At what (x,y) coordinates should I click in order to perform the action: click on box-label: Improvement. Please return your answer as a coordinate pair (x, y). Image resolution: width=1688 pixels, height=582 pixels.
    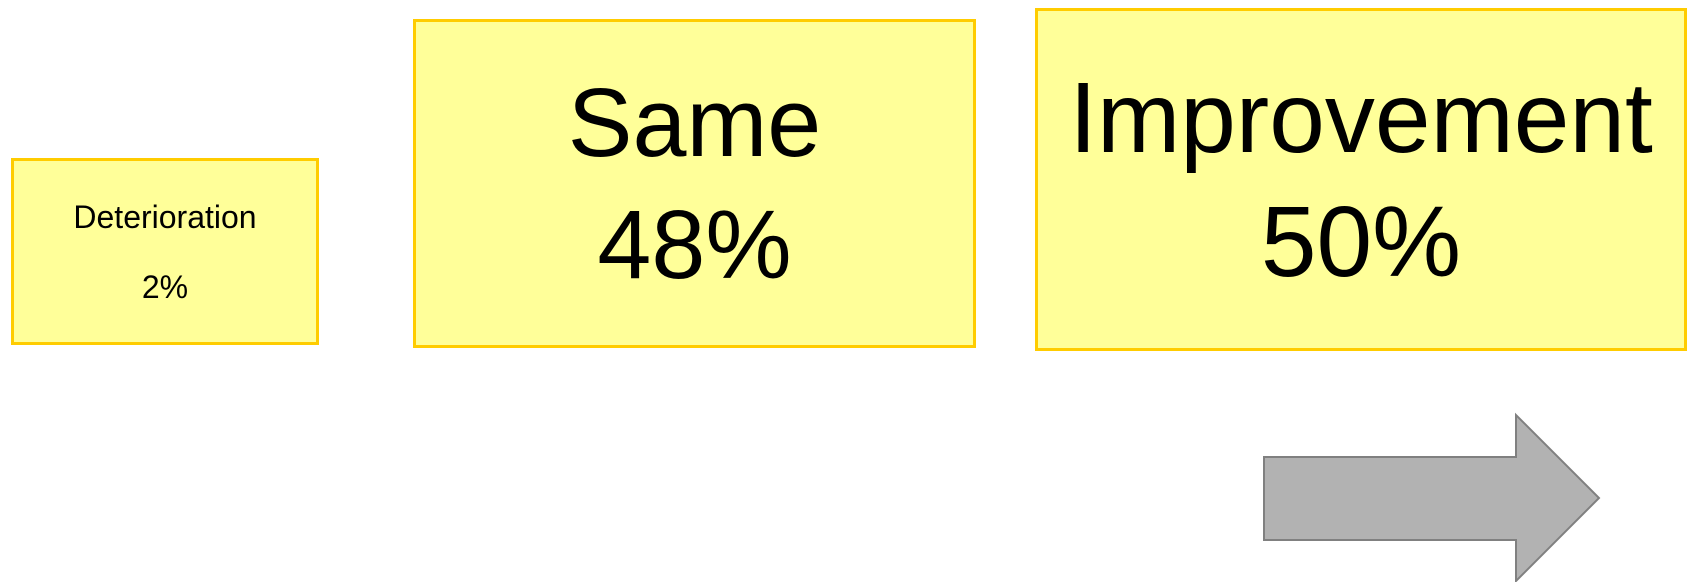
    Looking at the image, I should click on (1361, 117).